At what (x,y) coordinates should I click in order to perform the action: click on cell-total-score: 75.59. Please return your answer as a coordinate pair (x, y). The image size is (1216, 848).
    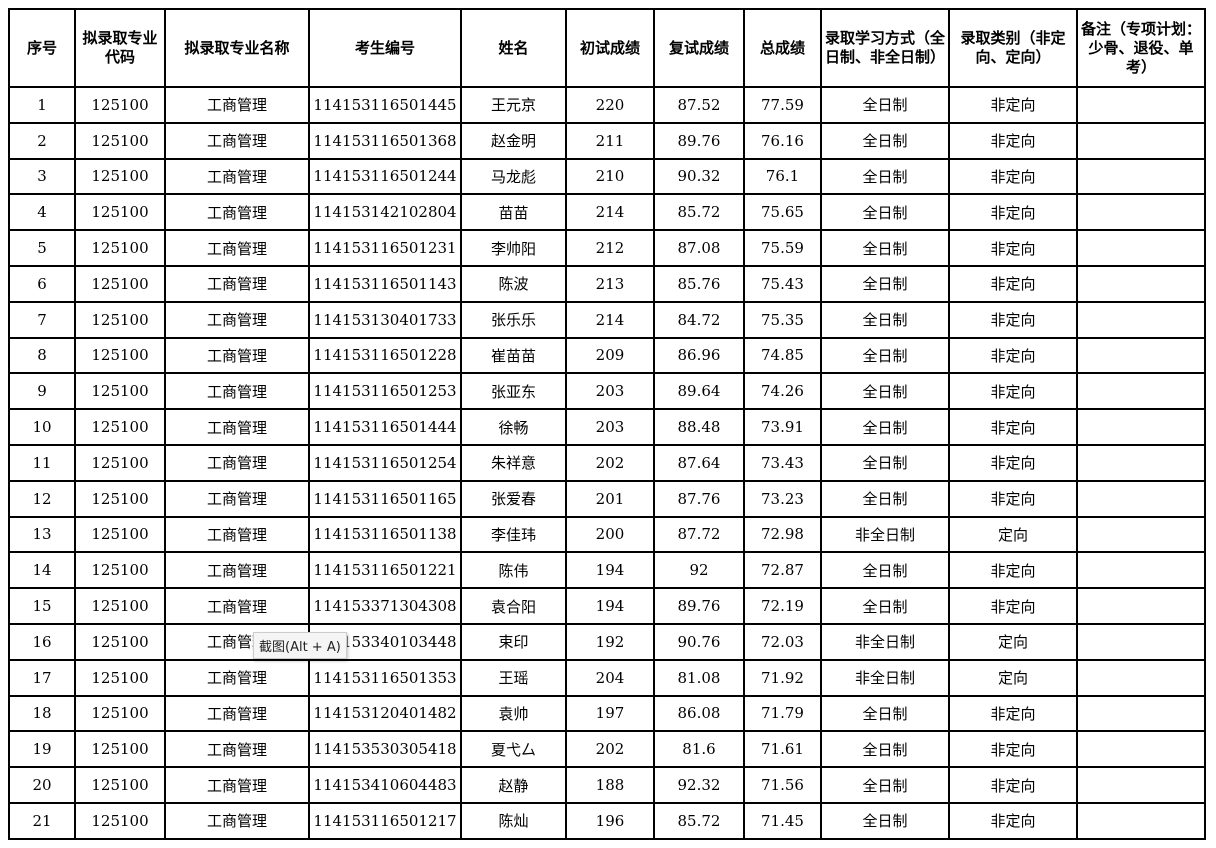
    Looking at the image, I should click on (782, 248).